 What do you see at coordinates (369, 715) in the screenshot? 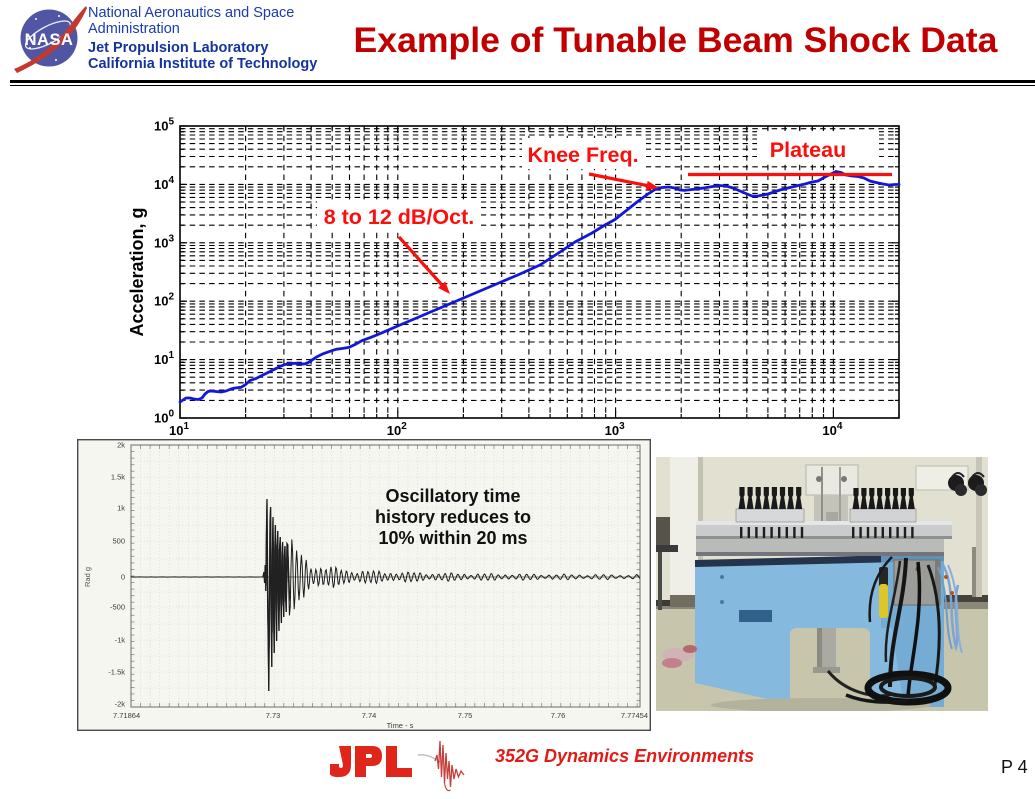
I see `svg-text: 7.74` at bounding box center [369, 715].